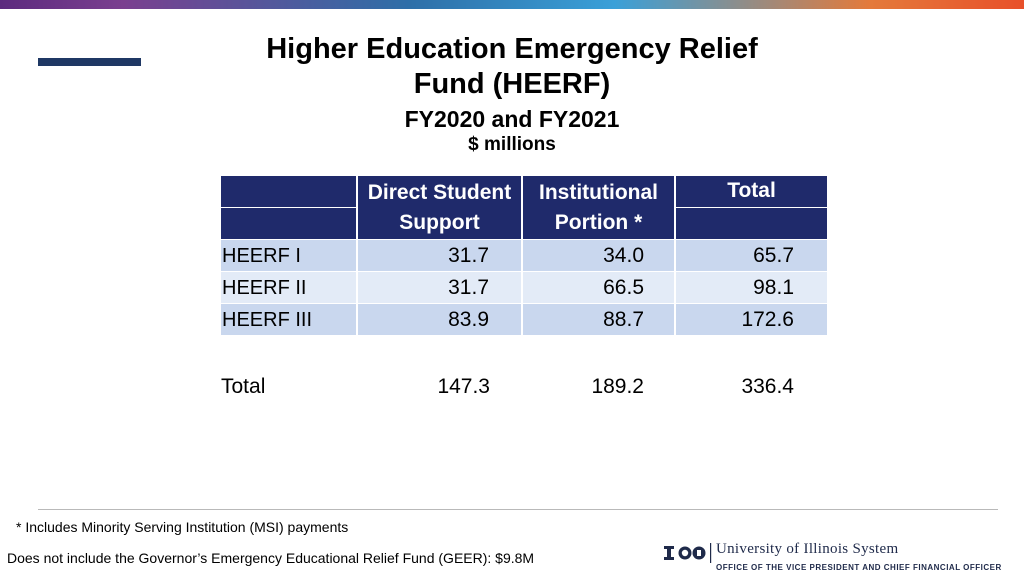  Describe the element at coordinates (598, 222) in the screenshot. I see `header-inst-line-2: Portion *` at that location.